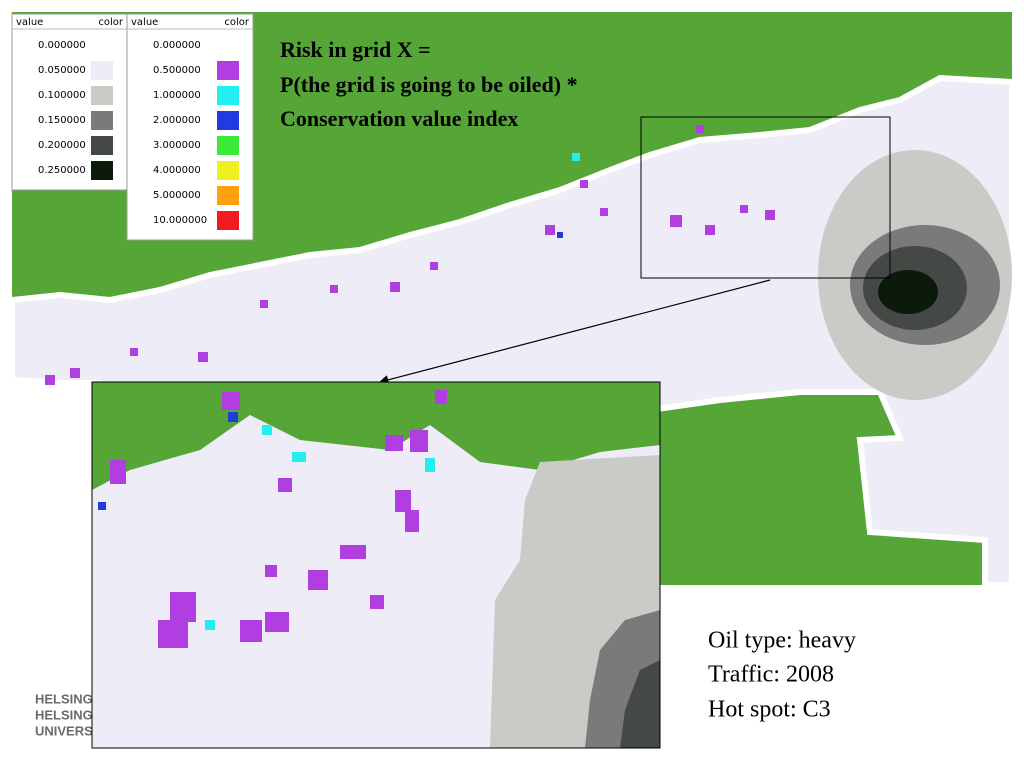 The image size is (1024, 768). I want to click on legend-value: 0.250000, so click(62, 170).